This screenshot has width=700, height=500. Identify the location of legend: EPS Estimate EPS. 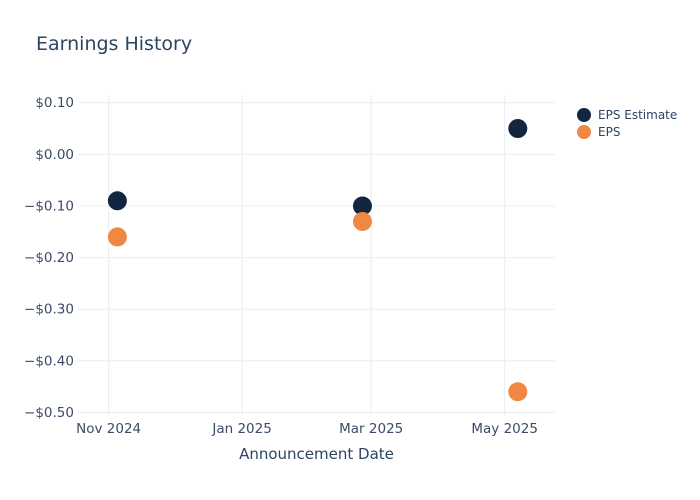
(627, 123).